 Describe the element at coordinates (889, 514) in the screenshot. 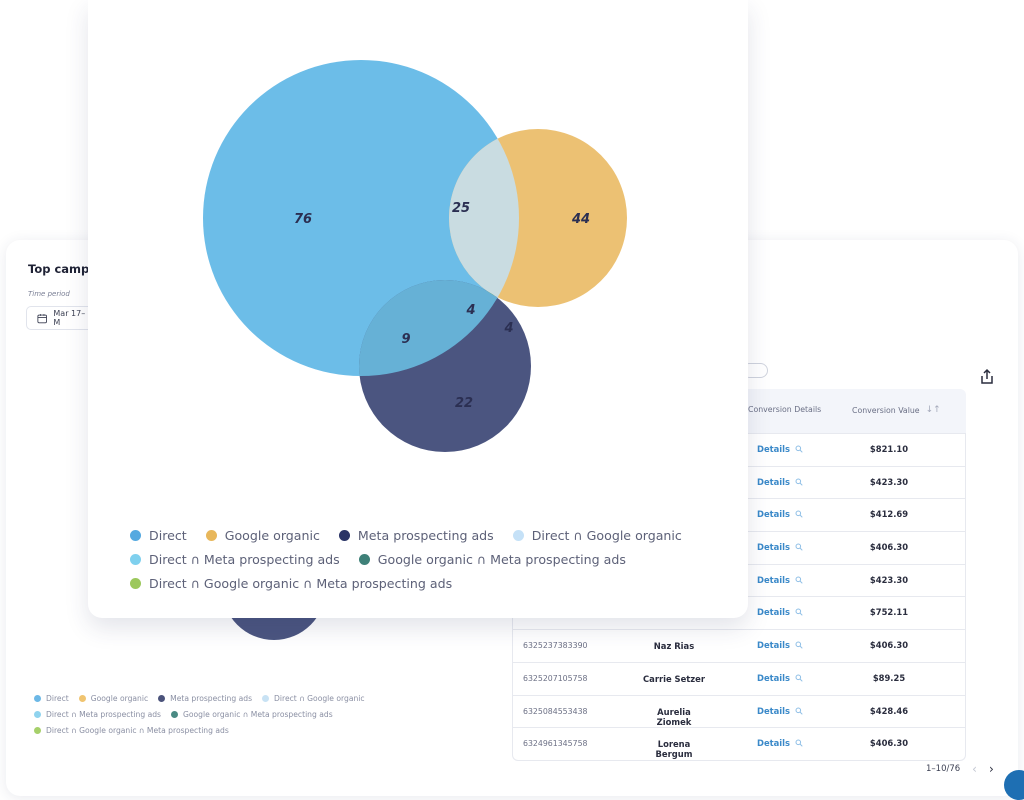

I see `conversion-value: $412.69` at that location.